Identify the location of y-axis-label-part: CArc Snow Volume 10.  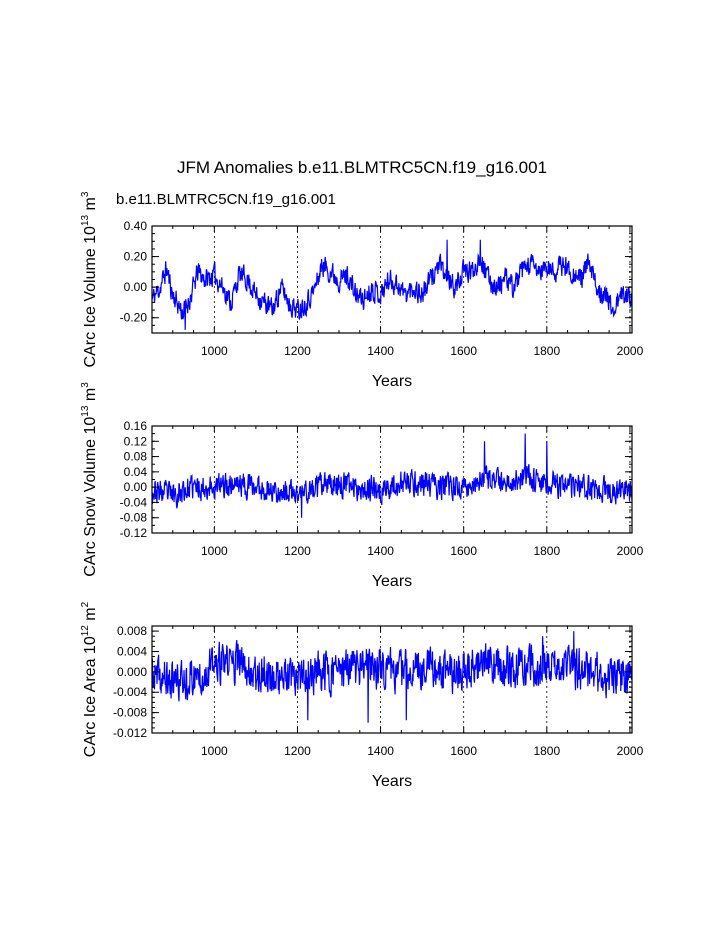
(90, 497).